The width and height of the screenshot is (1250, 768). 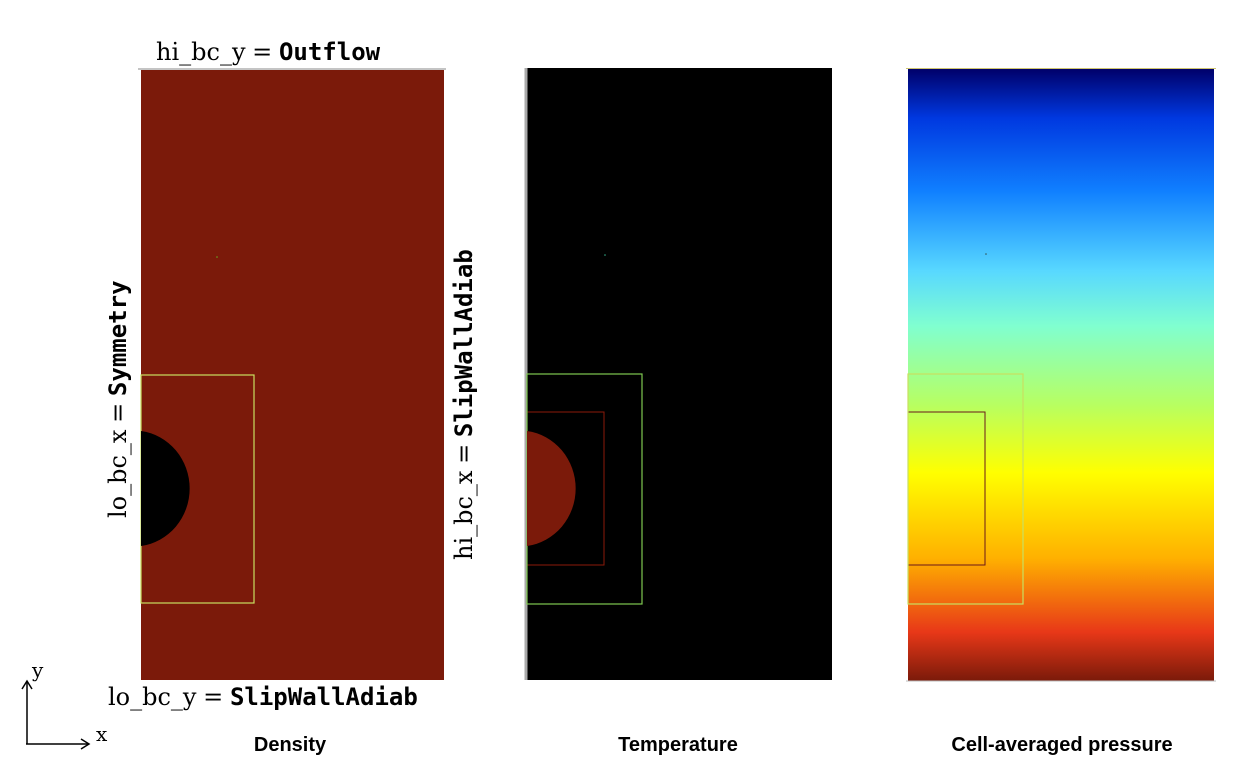 I want to click on lo-bc-x-value: Symmetry, so click(x=118, y=338).